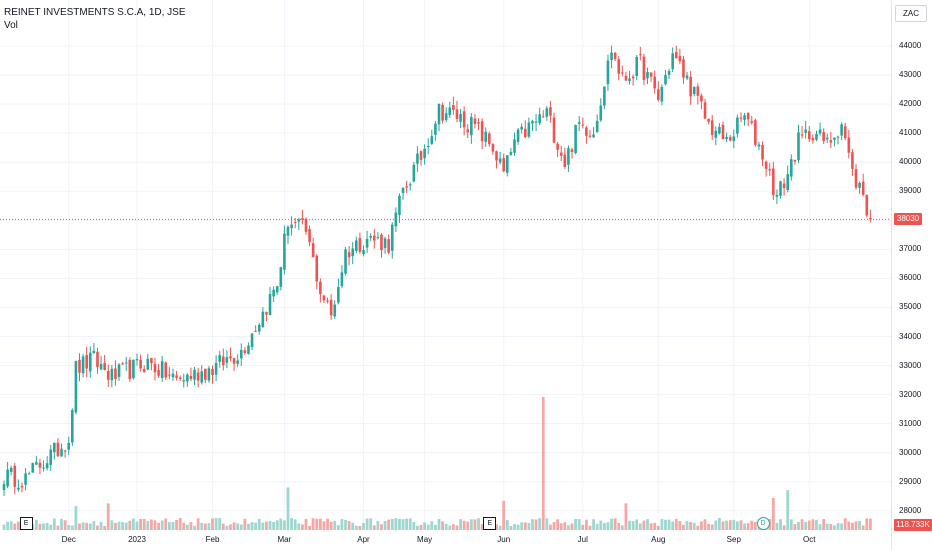 This screenshot has width=932, height=550. Describe the element at coordinates (911, 13) in the screenshot. I see `currency-button: ZAC` at that location.